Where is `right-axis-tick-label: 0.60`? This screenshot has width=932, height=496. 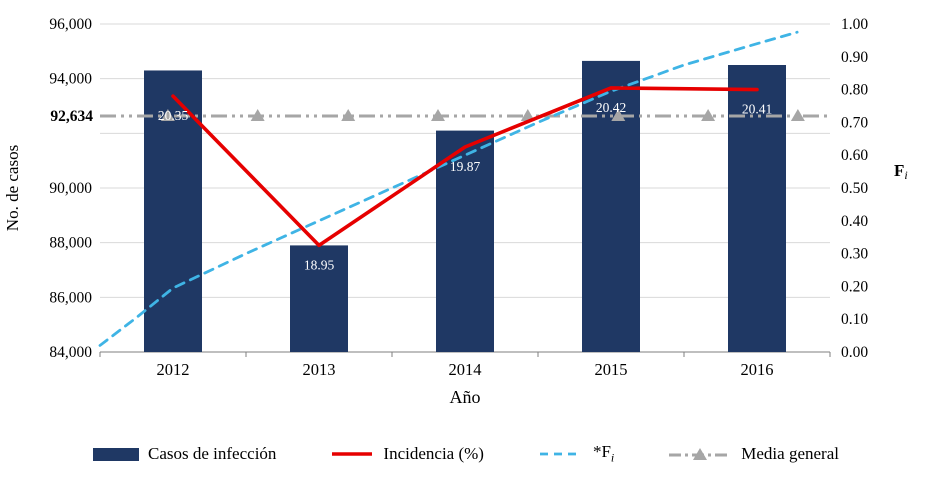
right-axis-tick-label: 0.60 is located at coordinates (854, 155).